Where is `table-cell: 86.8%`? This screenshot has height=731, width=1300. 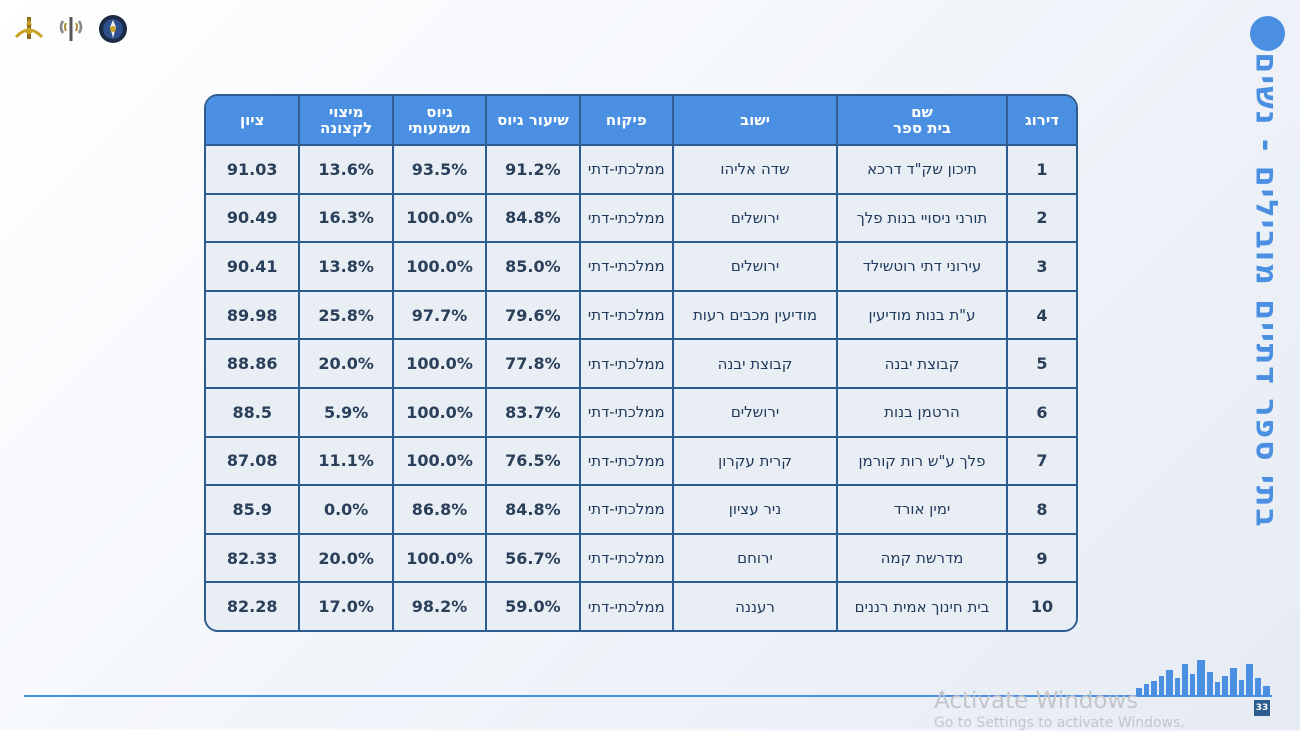
table-cell: 86.8% is located at coordinates (439, 509).